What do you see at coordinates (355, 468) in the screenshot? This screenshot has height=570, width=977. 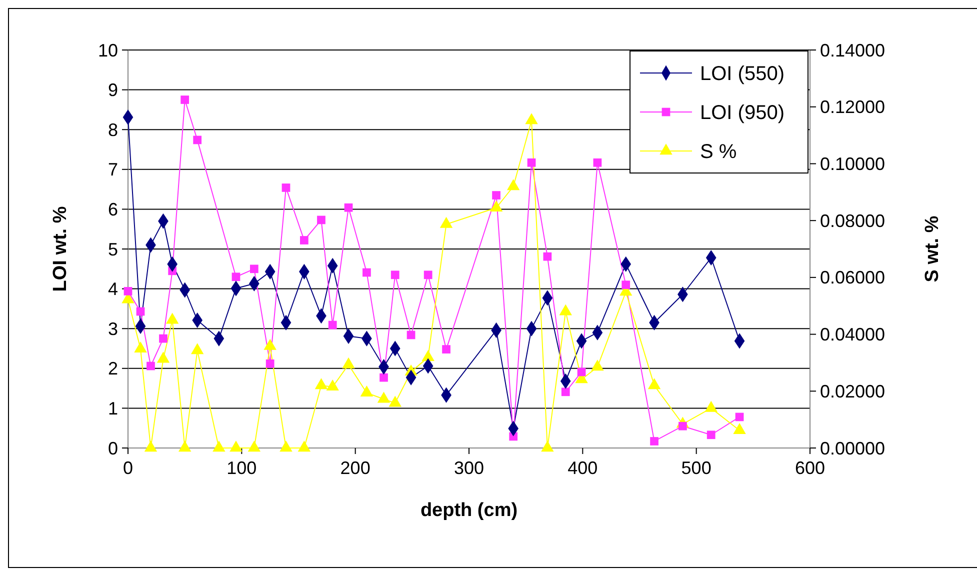 I see `x-tick-label: 200` at bounding box center [355, 468].